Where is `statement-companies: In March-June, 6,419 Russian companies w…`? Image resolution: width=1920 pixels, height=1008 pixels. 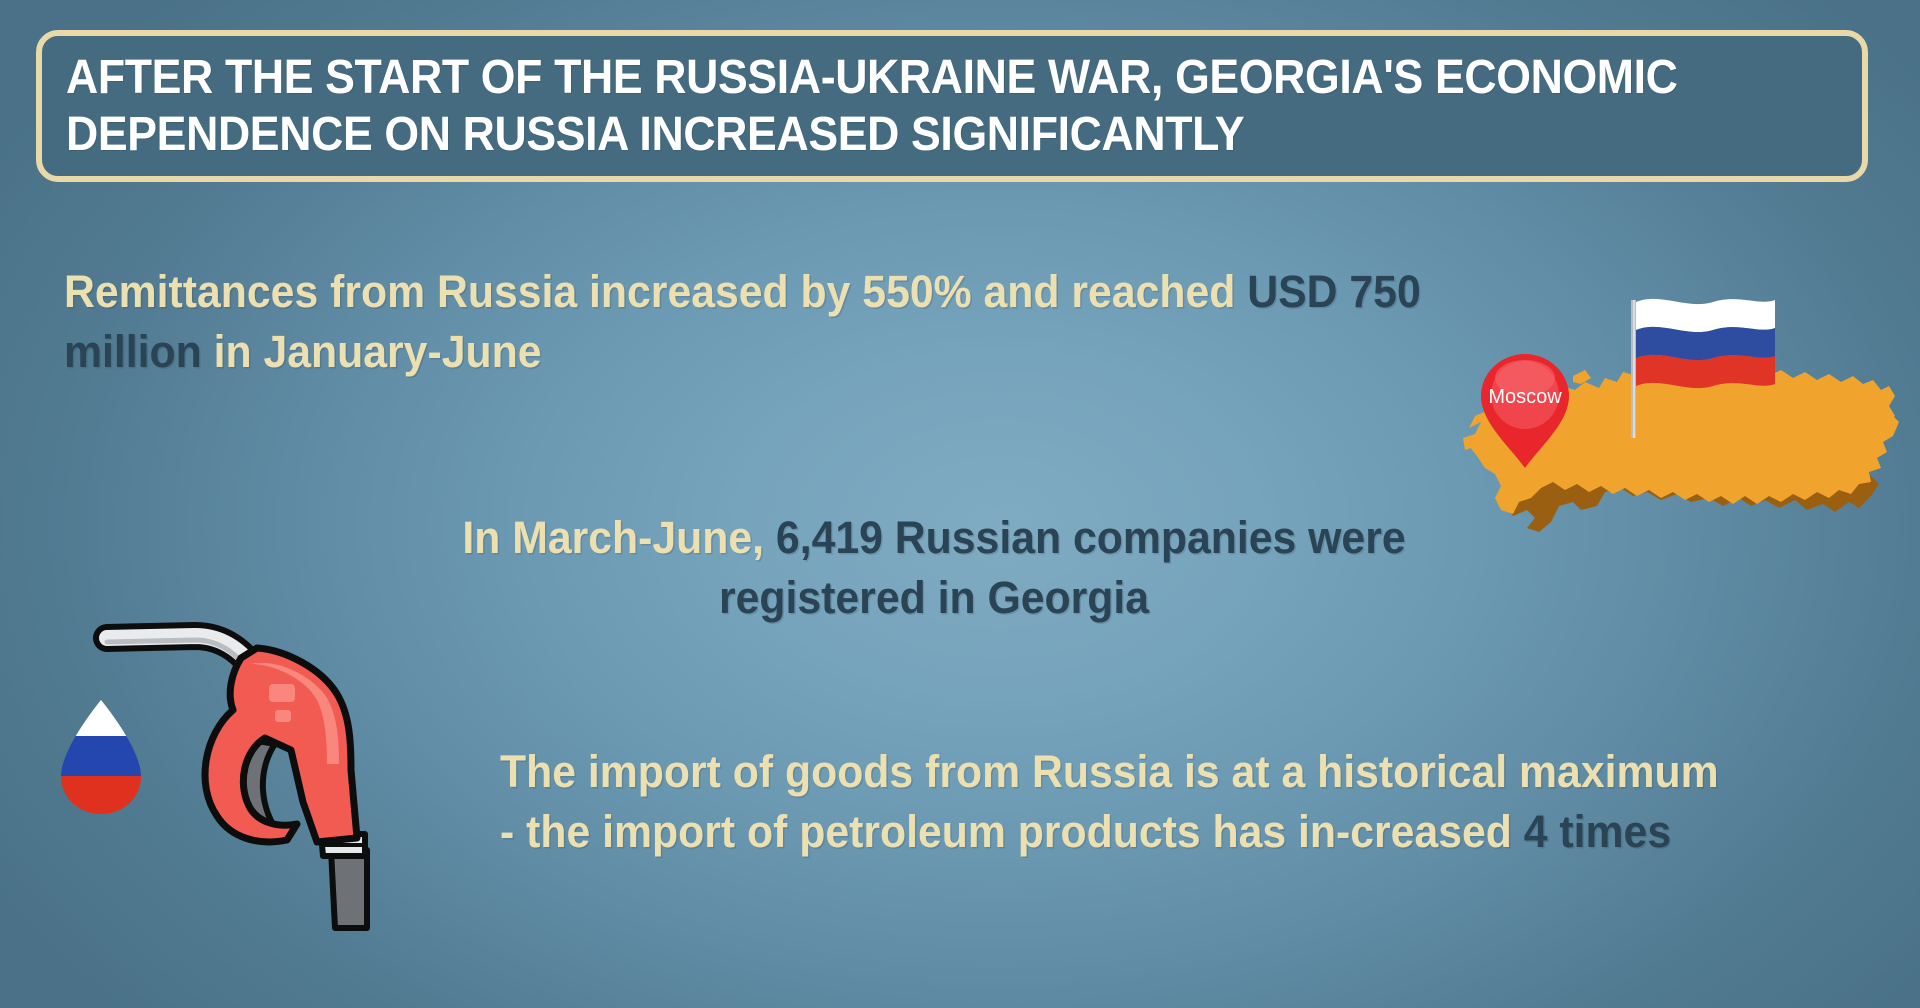 statement-companies: In March-June, 6,419 Russian companies w… is located at coordinates (934, 568).